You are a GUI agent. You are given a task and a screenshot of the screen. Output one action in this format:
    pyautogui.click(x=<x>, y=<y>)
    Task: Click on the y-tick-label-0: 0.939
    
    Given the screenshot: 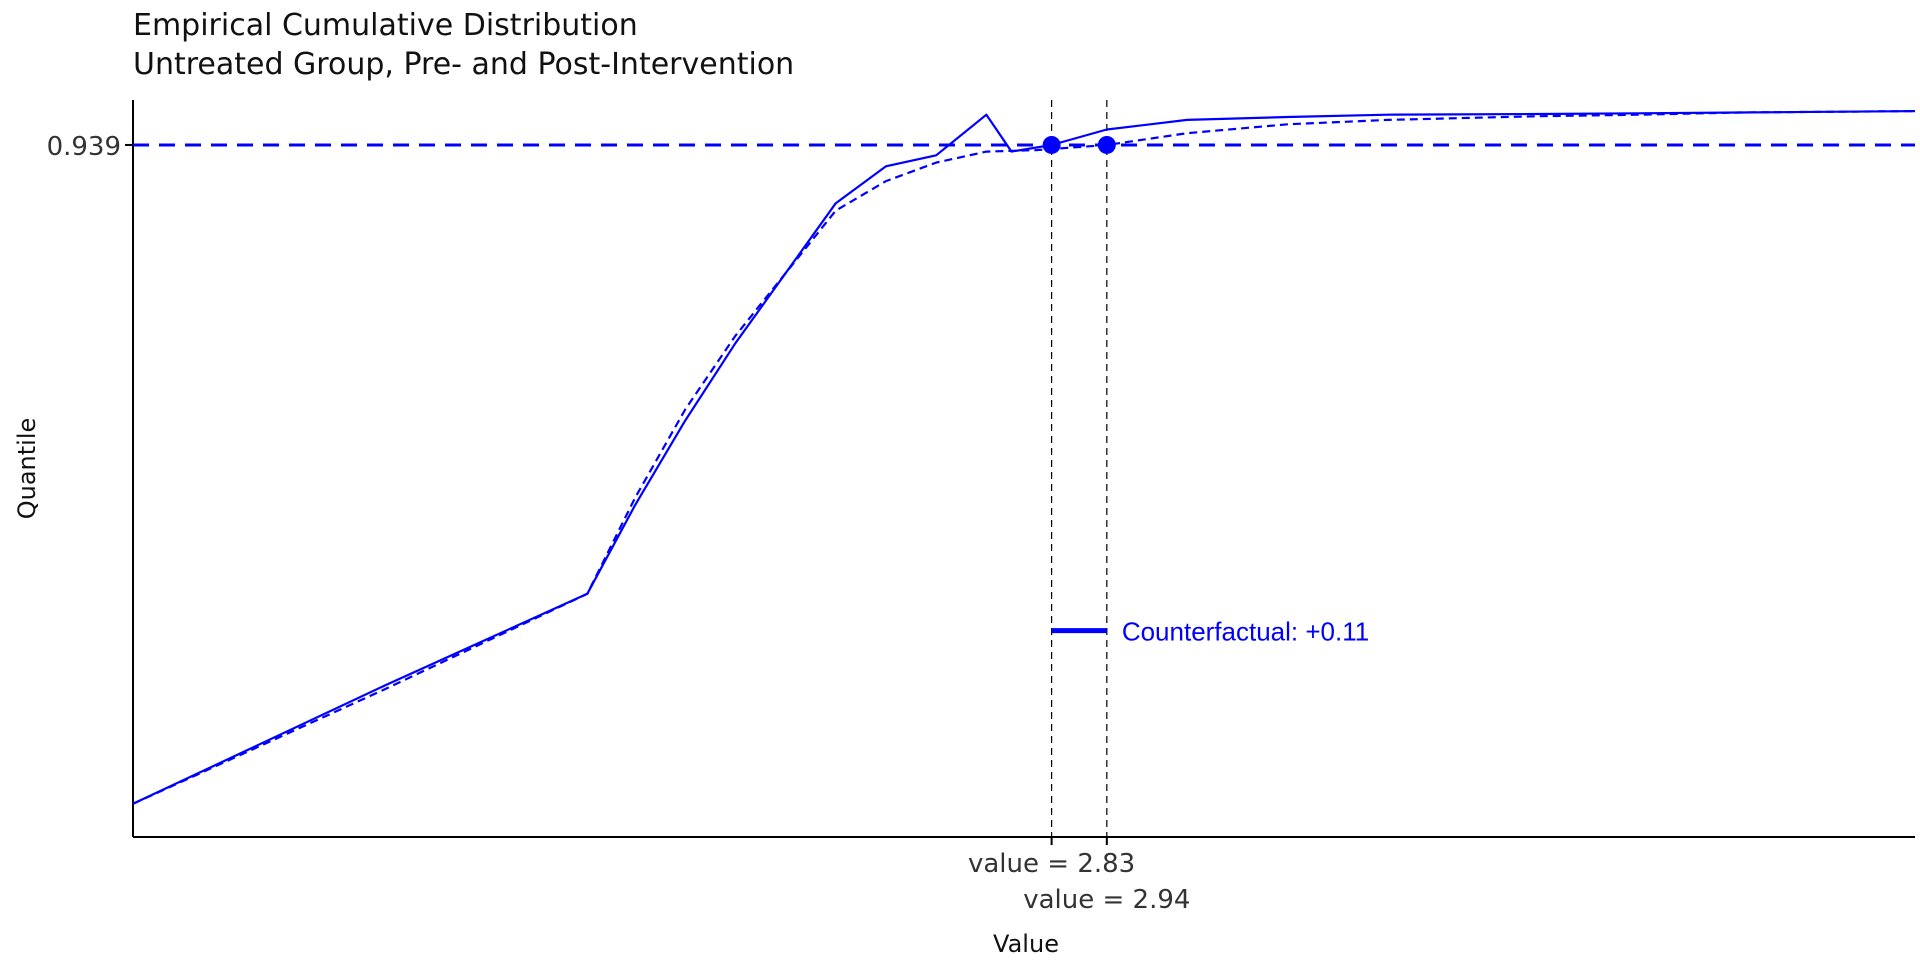 What is the action you would take?
    pyautogui.click(x=84, y=147)
    